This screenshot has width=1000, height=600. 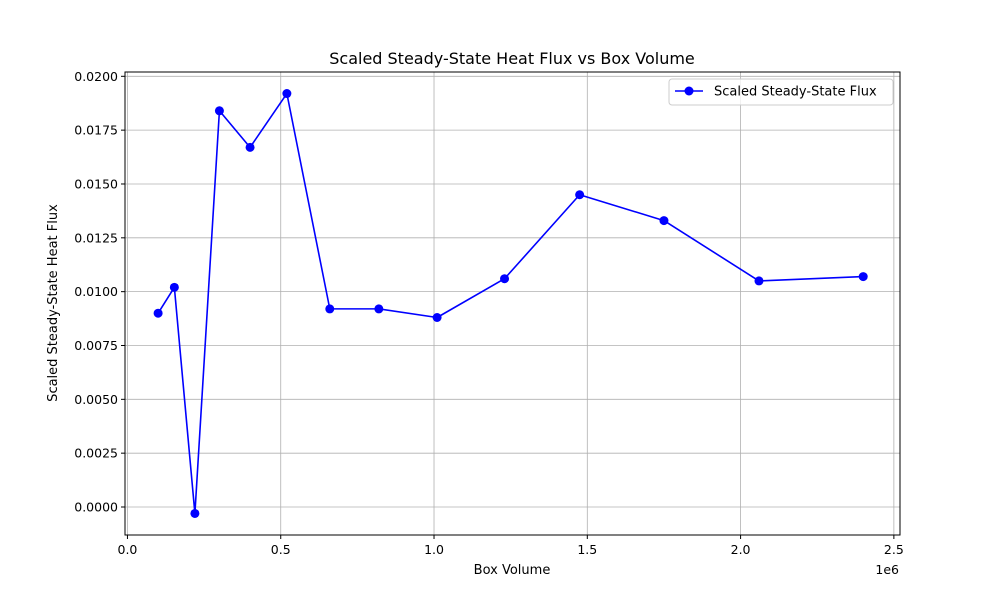 What do you see at coordinates (96, 399) in the screenshot?
I see `y-tick-label: 0.0050` at bounding box center [96, 399].